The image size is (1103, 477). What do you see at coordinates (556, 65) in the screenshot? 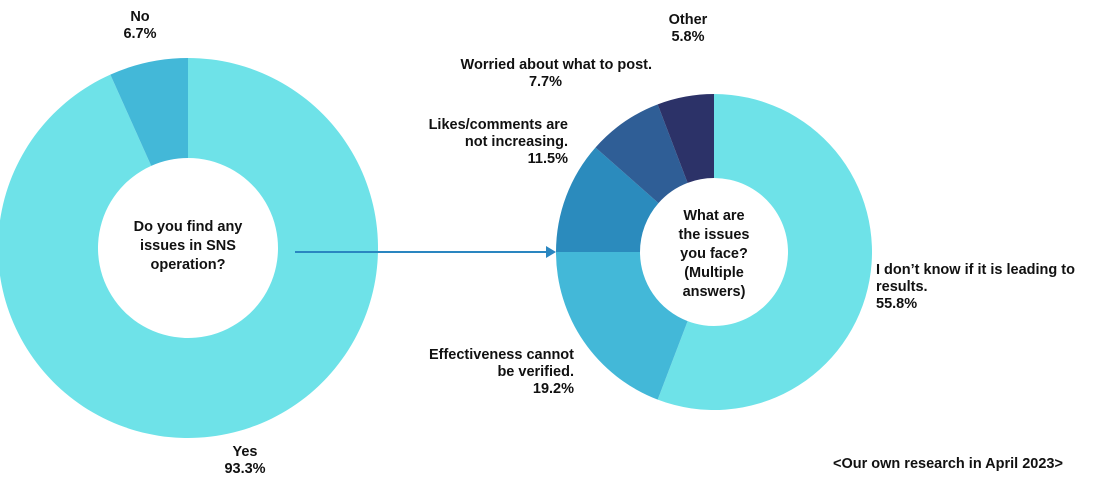
I see `slice-name: Worried about what to post.` at bounding box center [556, 65].